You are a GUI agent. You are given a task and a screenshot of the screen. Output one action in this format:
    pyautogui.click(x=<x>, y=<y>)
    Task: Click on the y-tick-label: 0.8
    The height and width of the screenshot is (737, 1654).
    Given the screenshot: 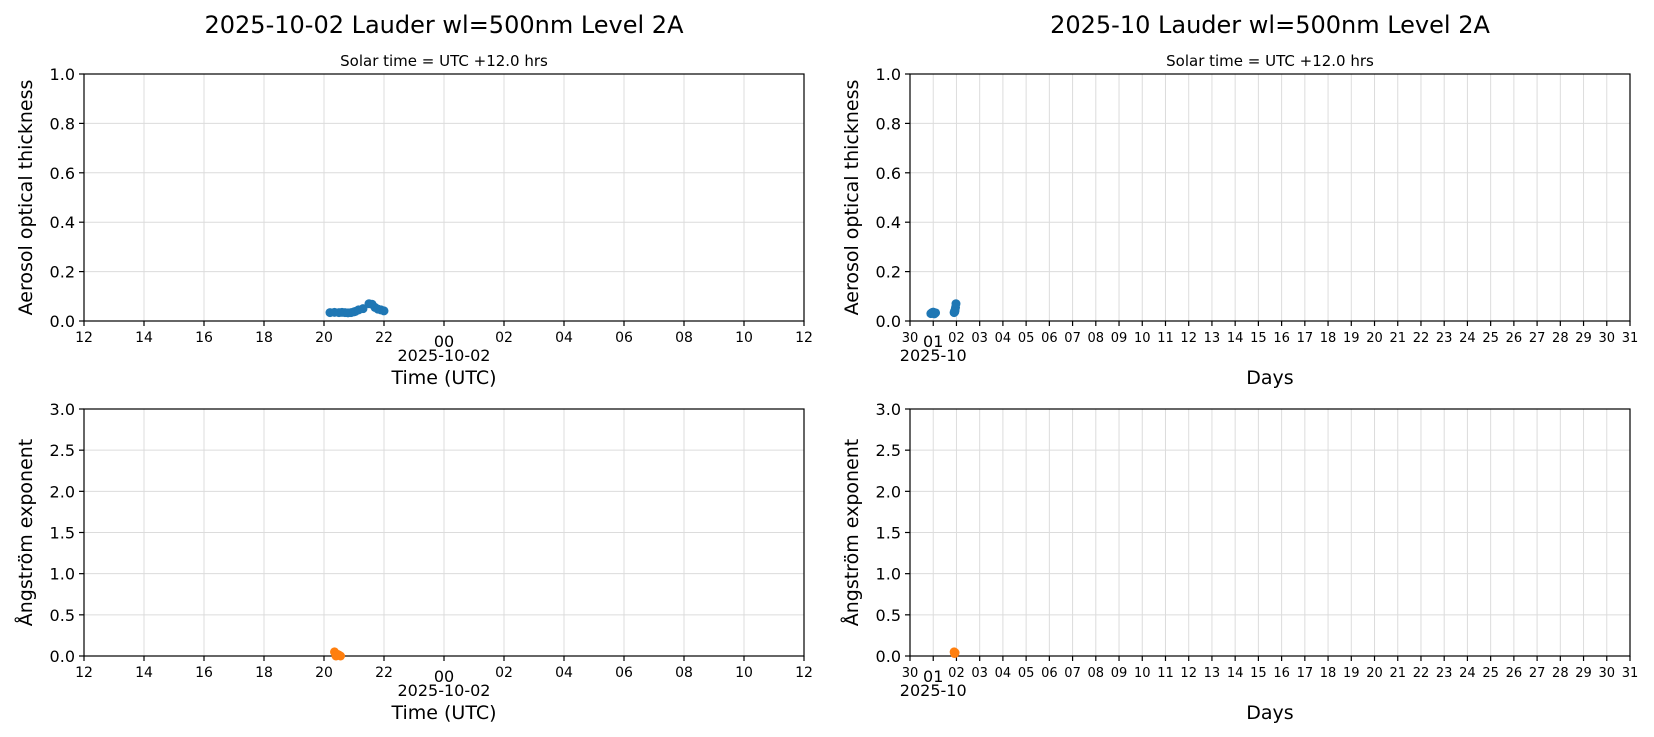 What is the action you would take?
    pyautogui.click(x=62, y=123)
    